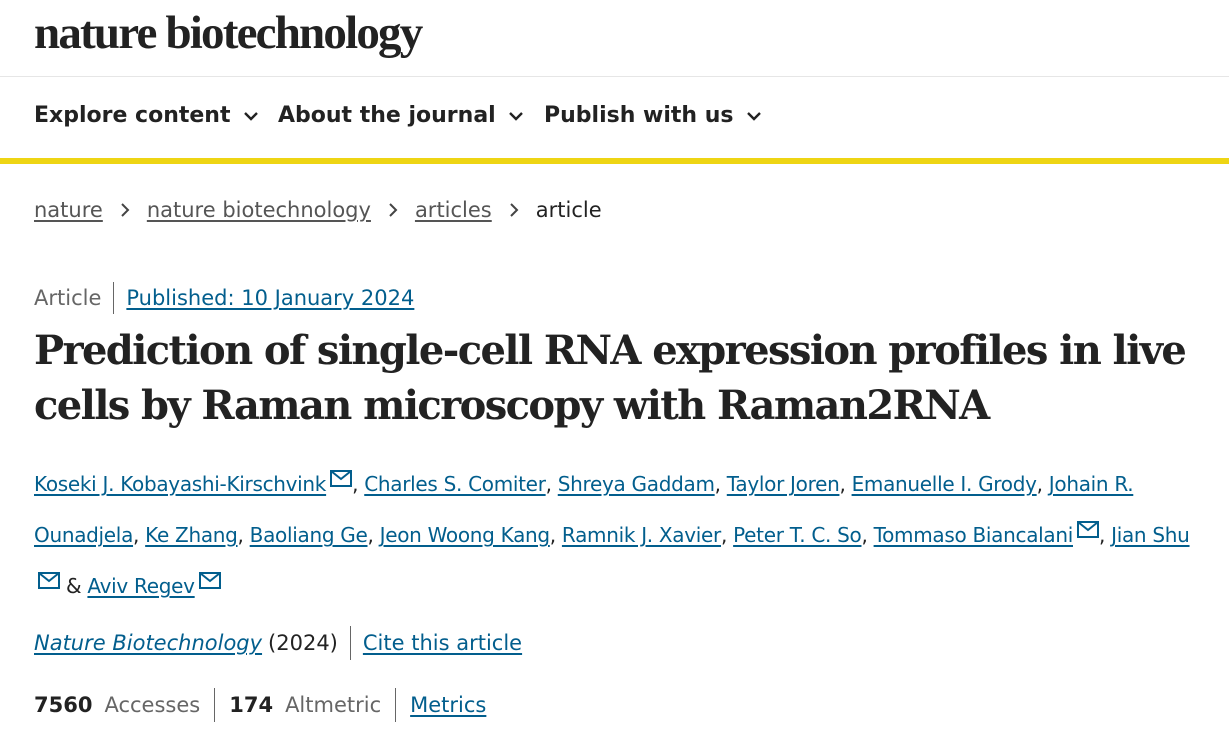 The width and height of the screenshot is (1229, 736). What do you see at coordinates (453, 210) in the screenshot?
I see `breadcrumb-link-articles: articles` at bounding box center [453, 210].